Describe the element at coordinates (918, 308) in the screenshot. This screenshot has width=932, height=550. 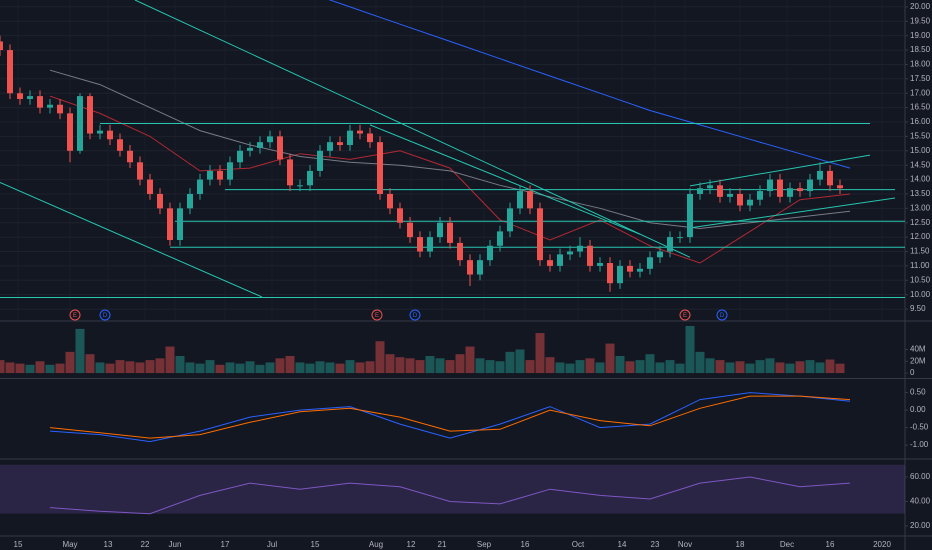
I see `y-tick-label: 9.50` at that location.